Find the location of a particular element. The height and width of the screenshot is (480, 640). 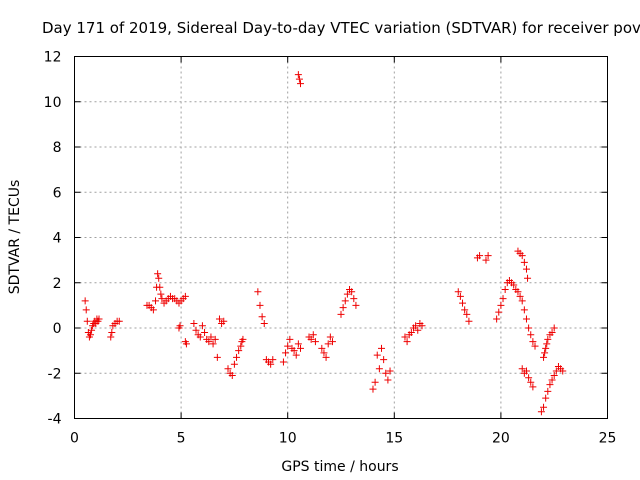

x-tick-label: 10 is located at coordinates (288, 439).